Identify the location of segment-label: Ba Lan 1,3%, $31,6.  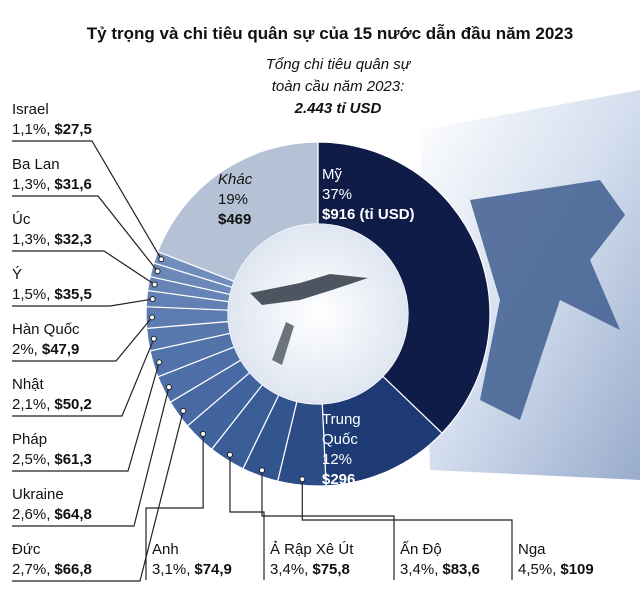
(52, 175).